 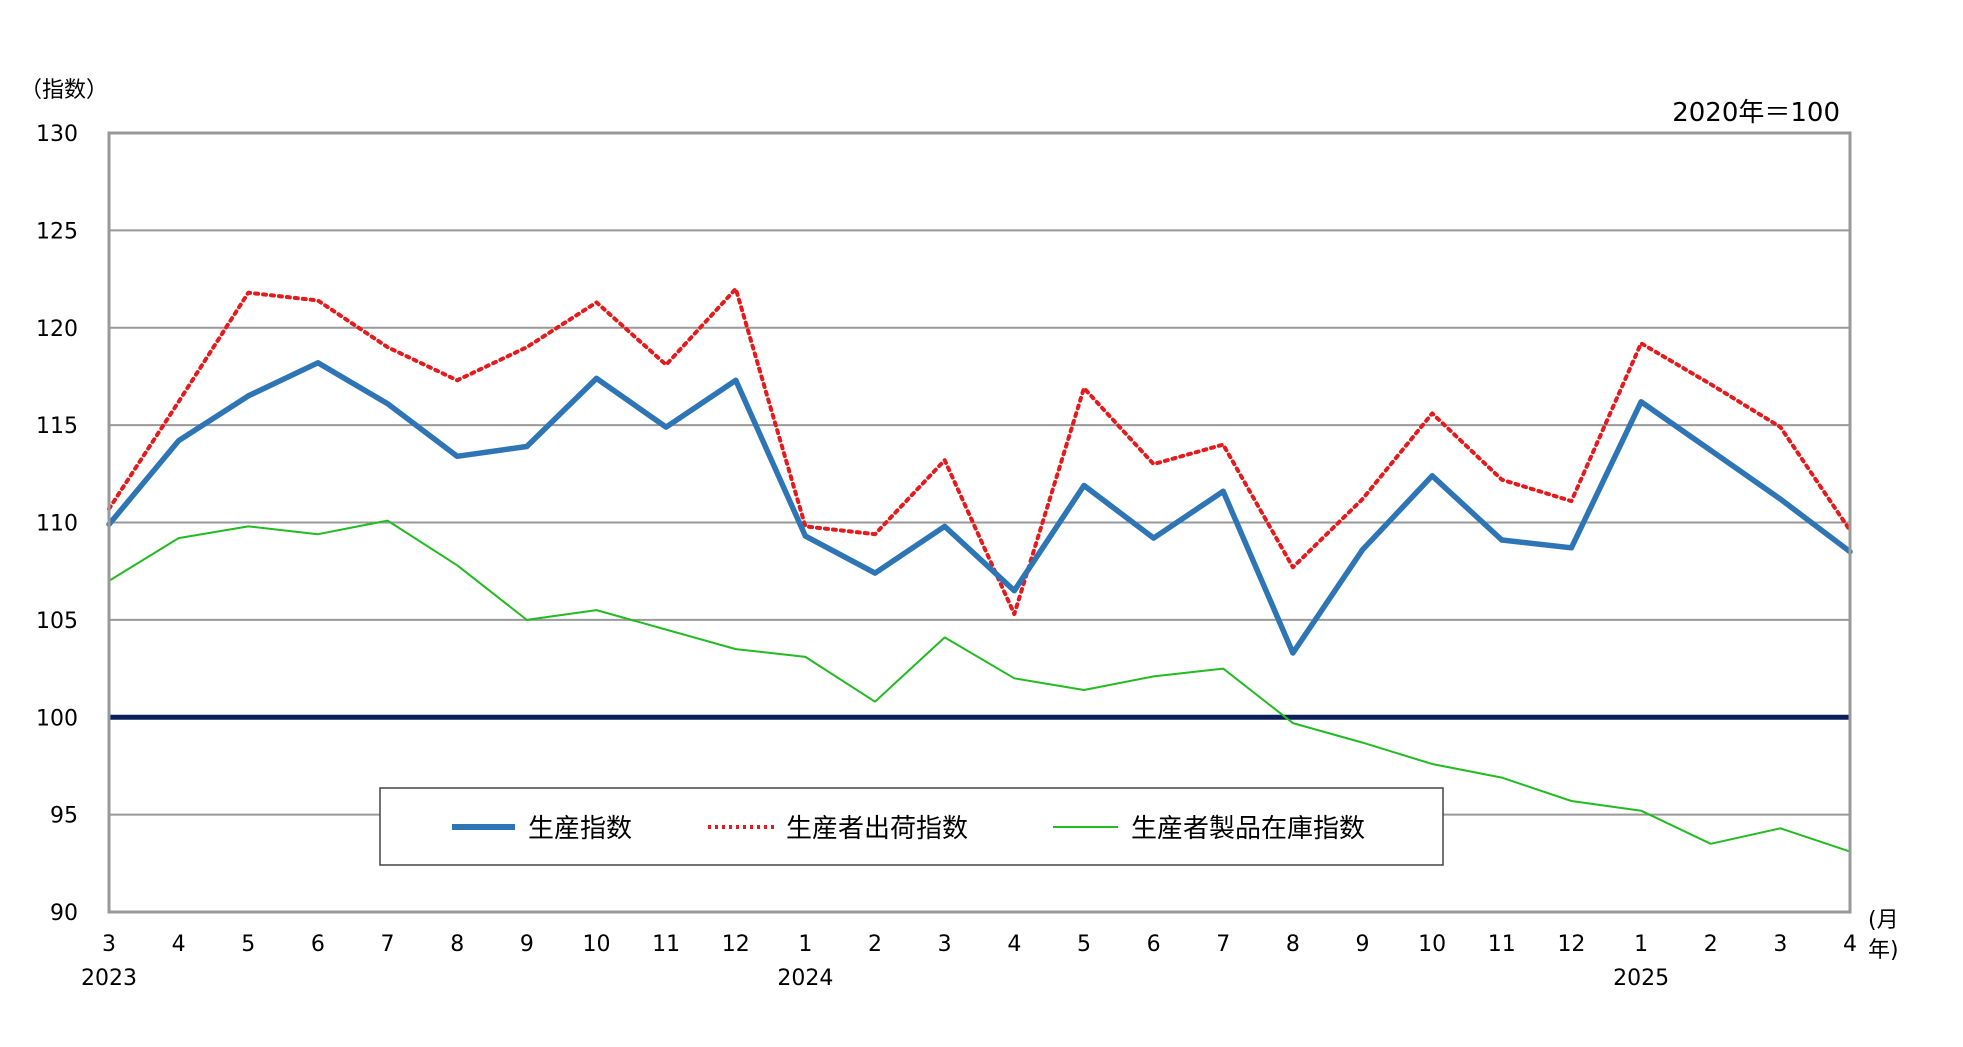 I want to click on year-label: 2025, so click(x=1641, y=978).